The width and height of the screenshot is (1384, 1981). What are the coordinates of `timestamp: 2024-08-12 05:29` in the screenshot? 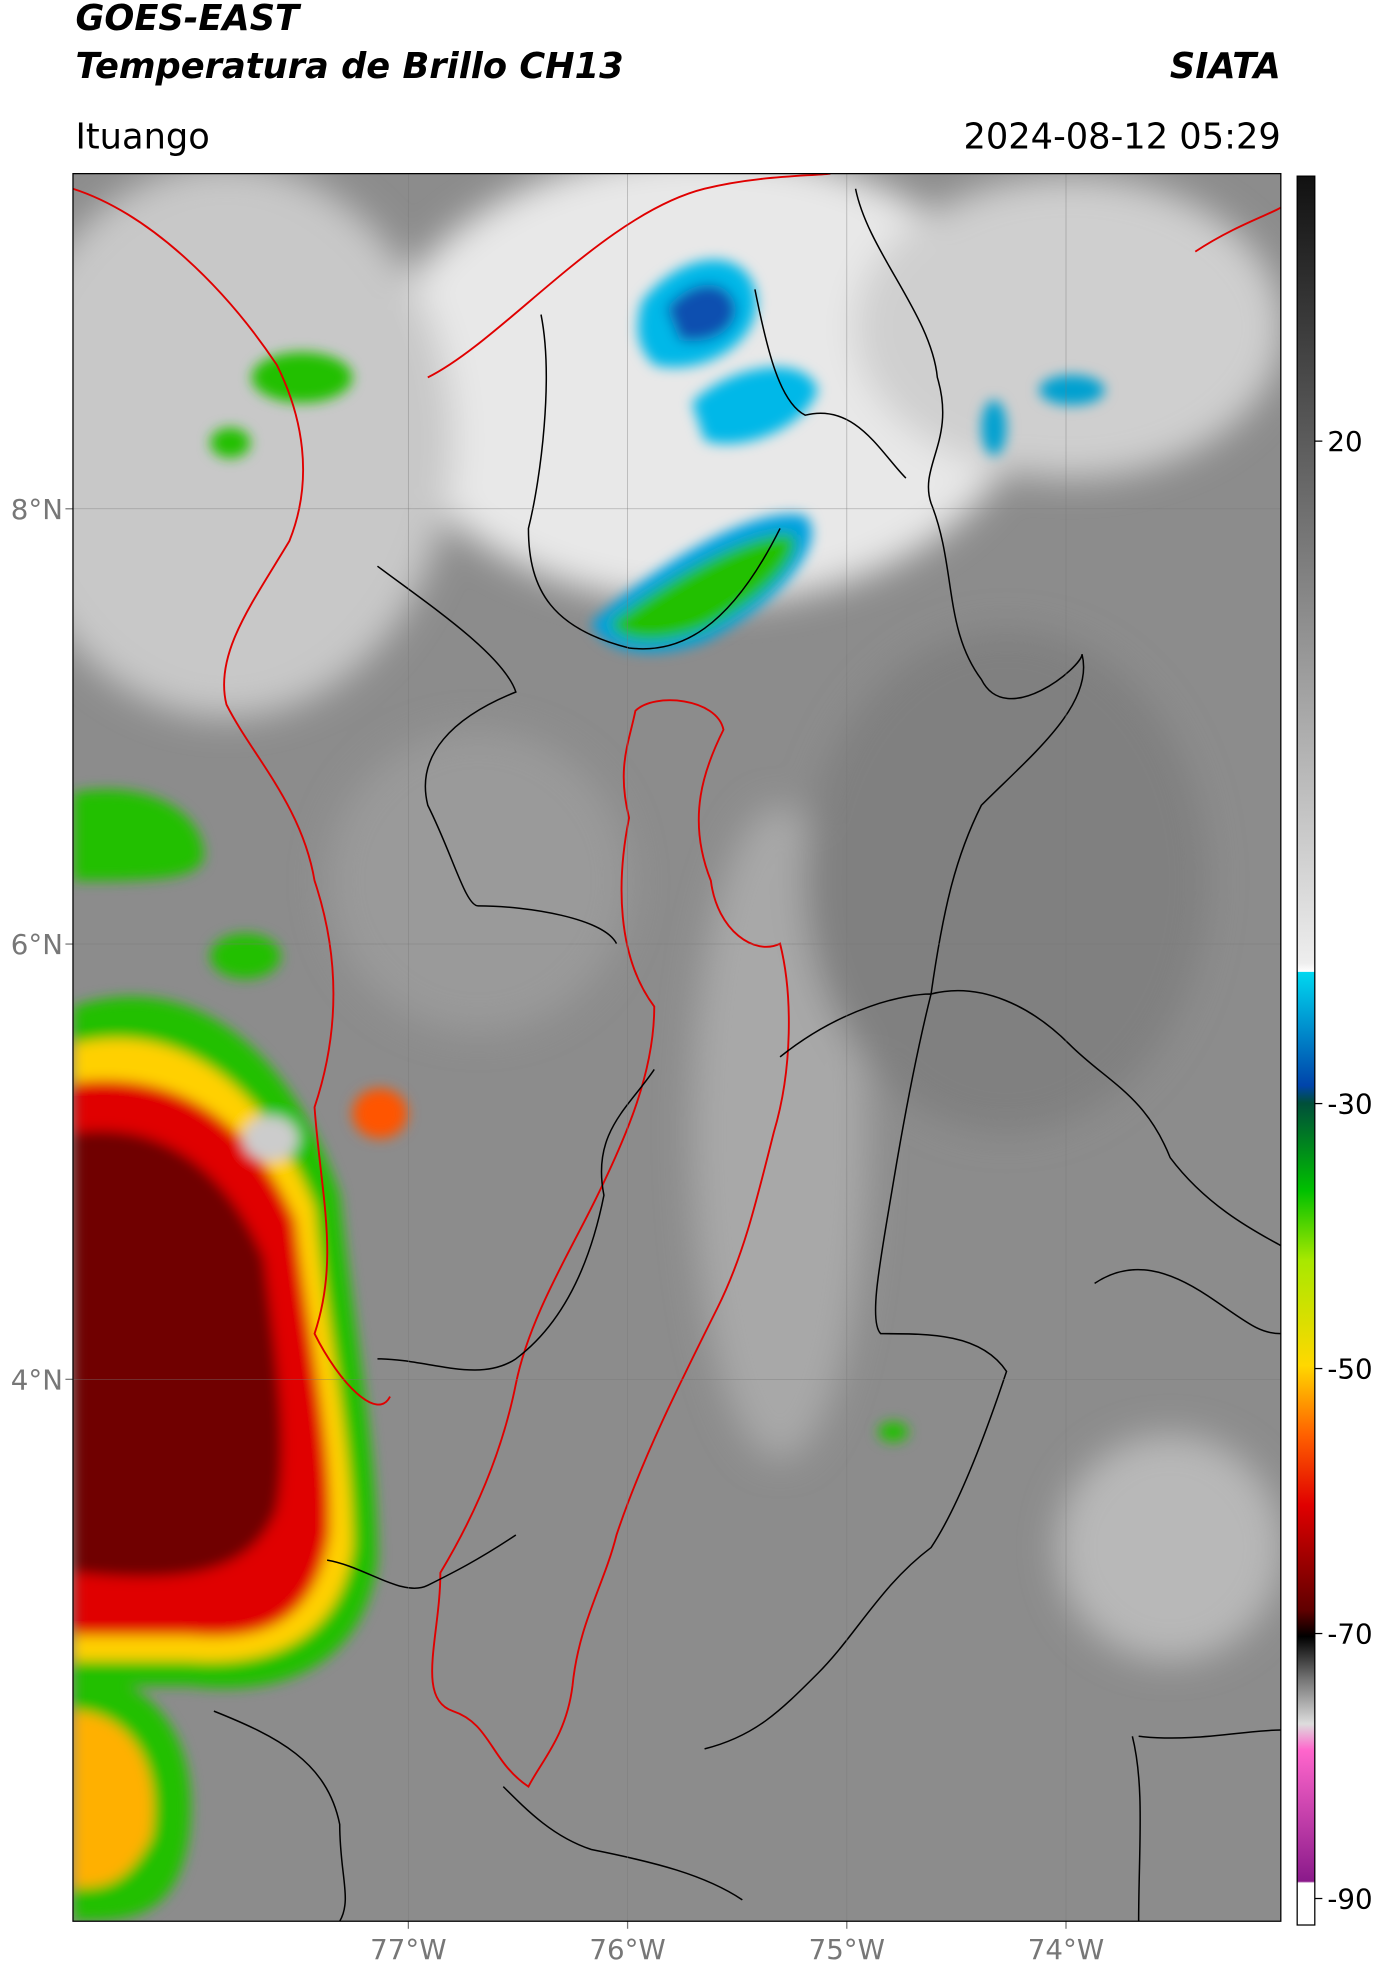 It's located at (1121, 136).